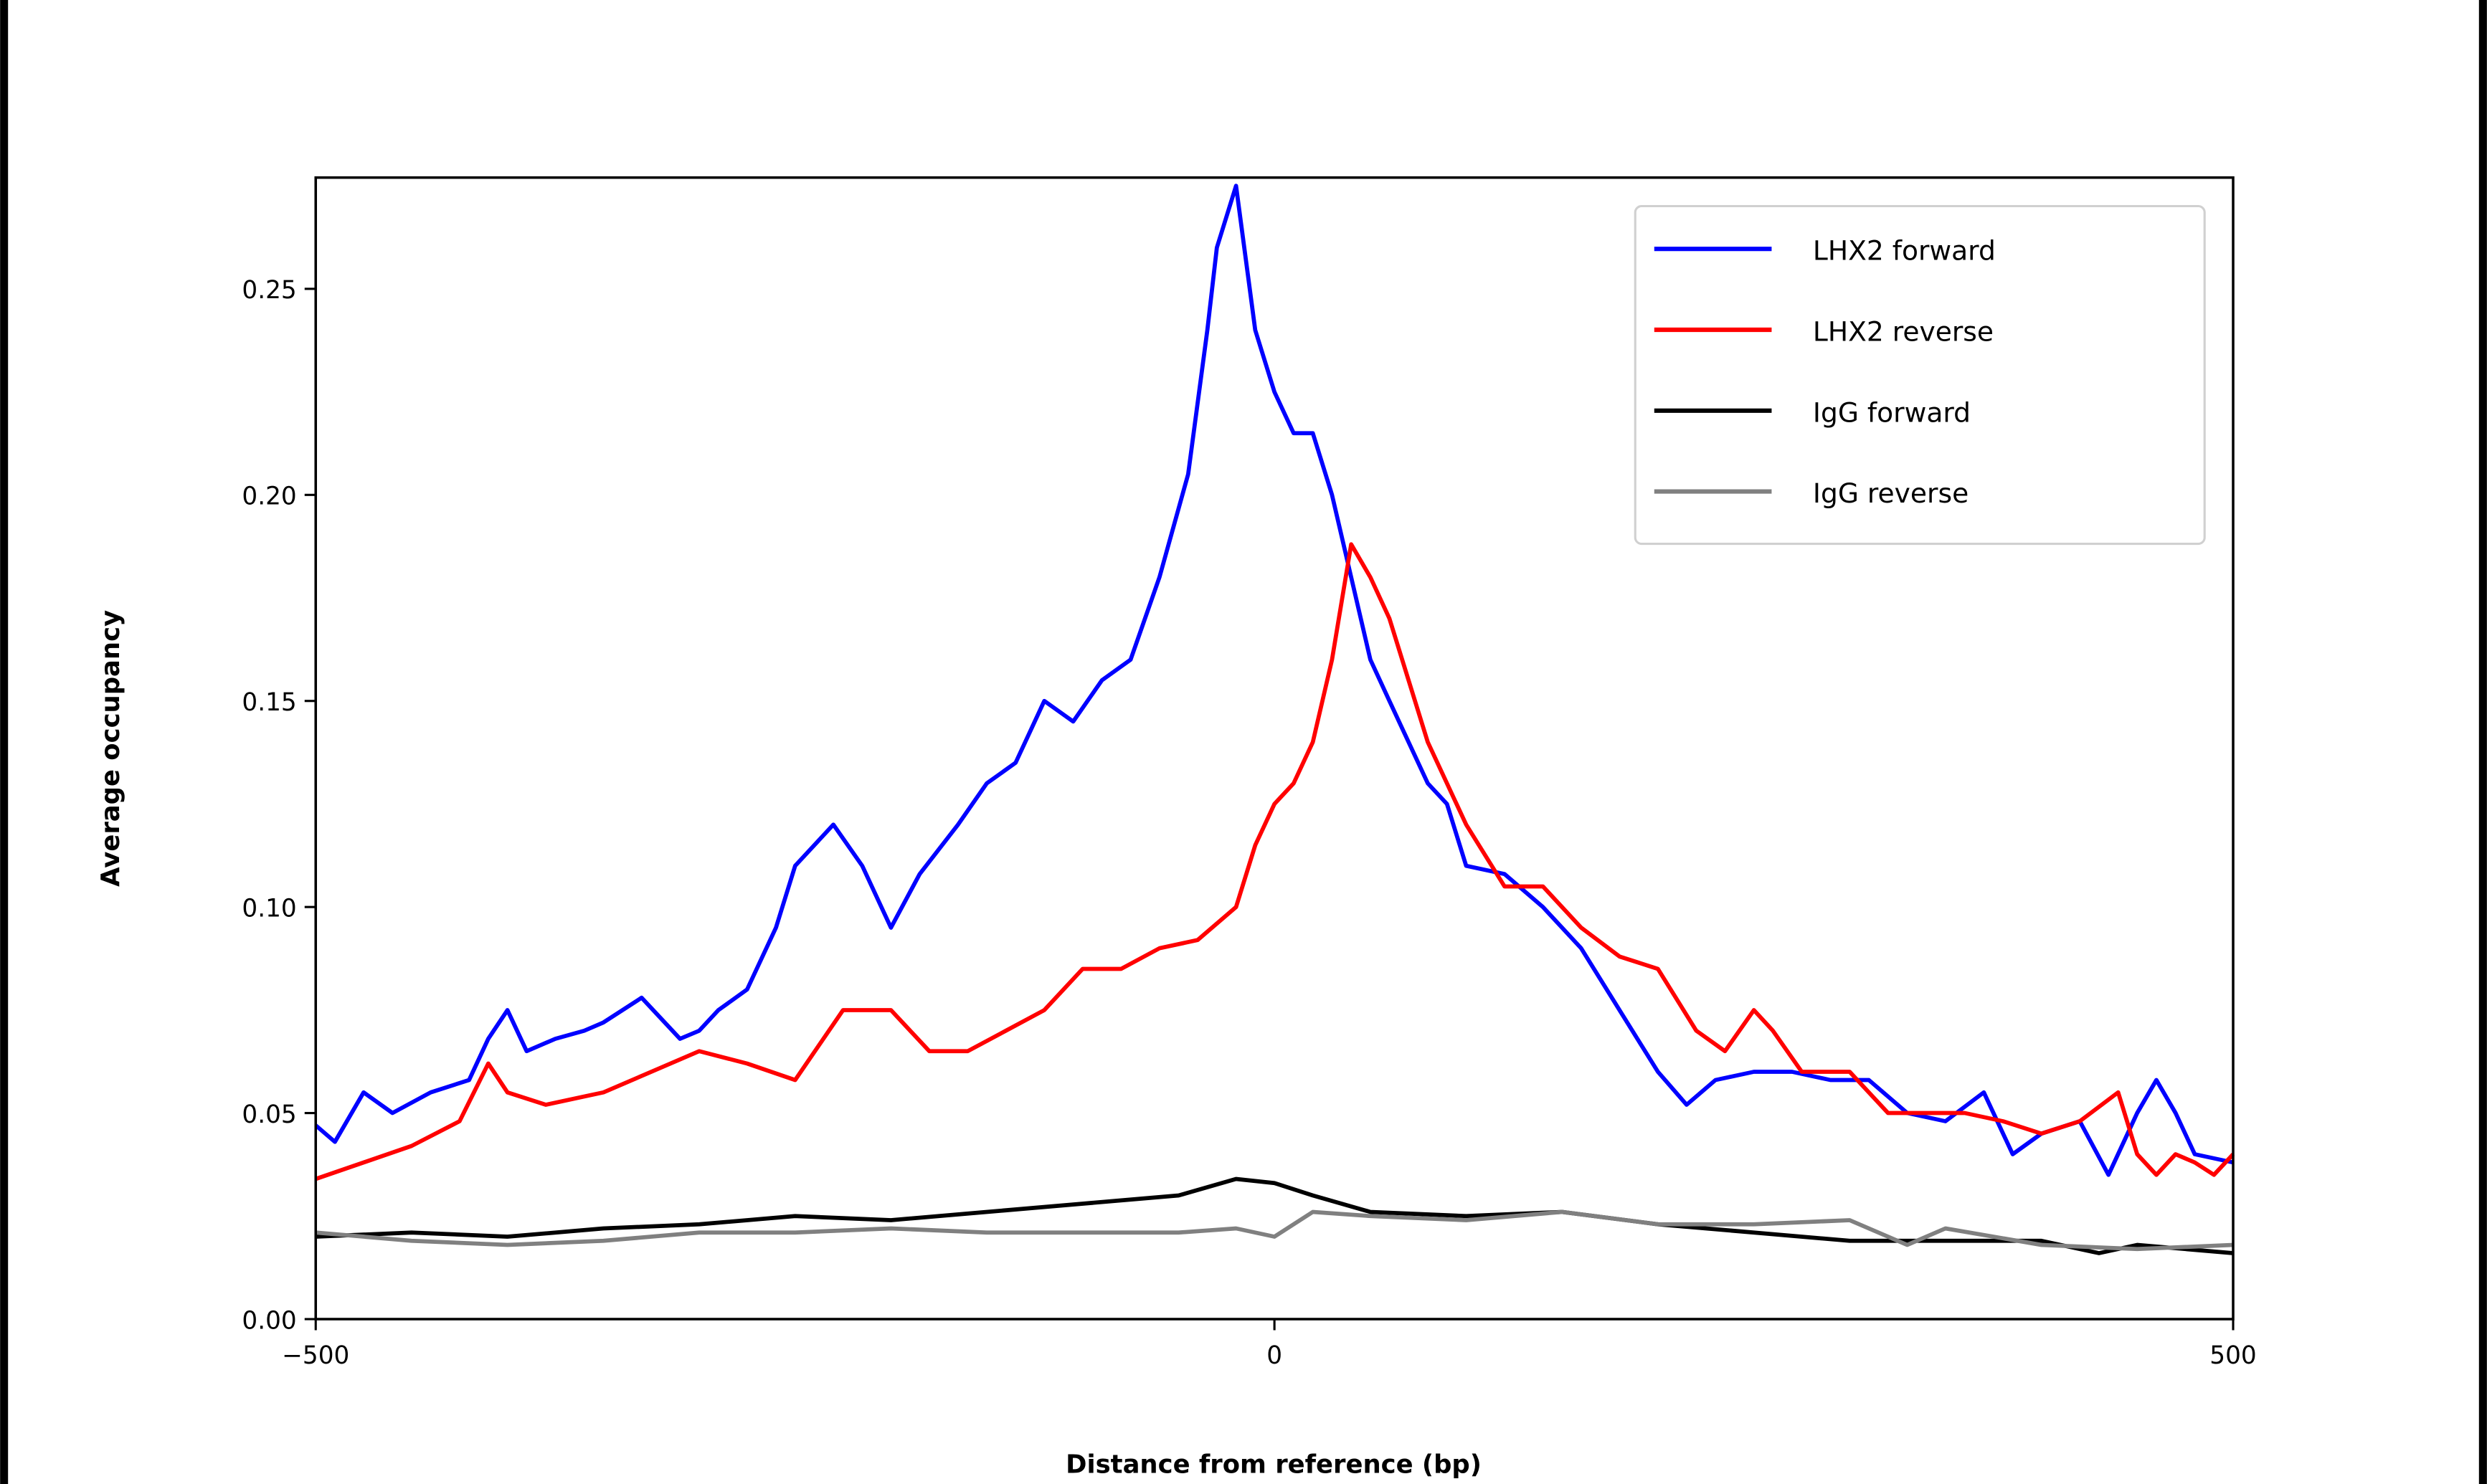 The image size is (2487, 1484). What do you see at coordinates (5, 742) in the screenshot?
I see `left-frame-border` at bounding box center [5, 742].